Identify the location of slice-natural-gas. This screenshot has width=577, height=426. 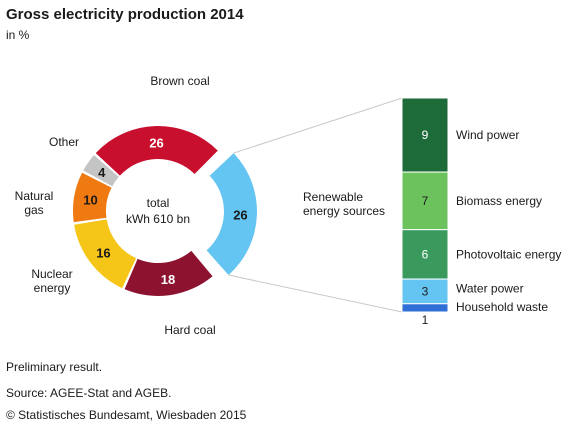
(92, 197).